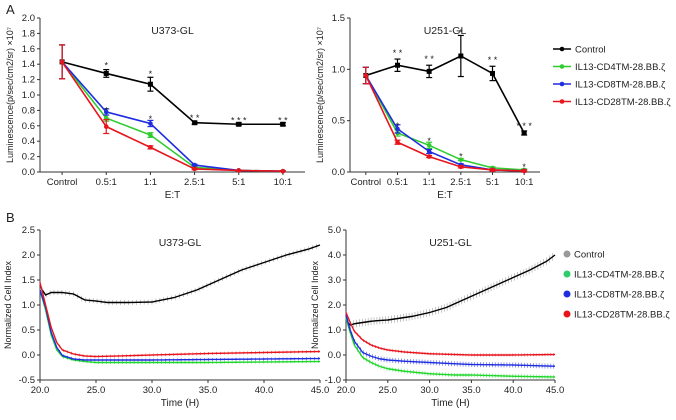 The height and width of the screenshot is (420, 676). I want to click on x-tick-label: 25.0, so click(96, 390).